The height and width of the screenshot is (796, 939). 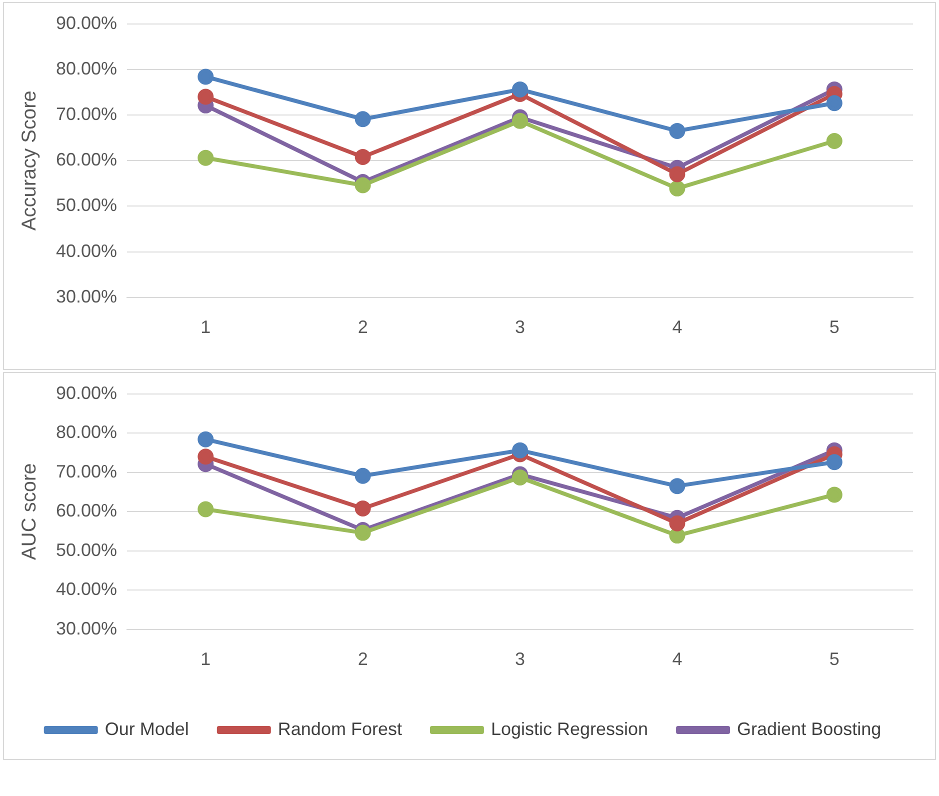 I want to click on legend-label: Gradient Boosting, so click(x=809, y=728).